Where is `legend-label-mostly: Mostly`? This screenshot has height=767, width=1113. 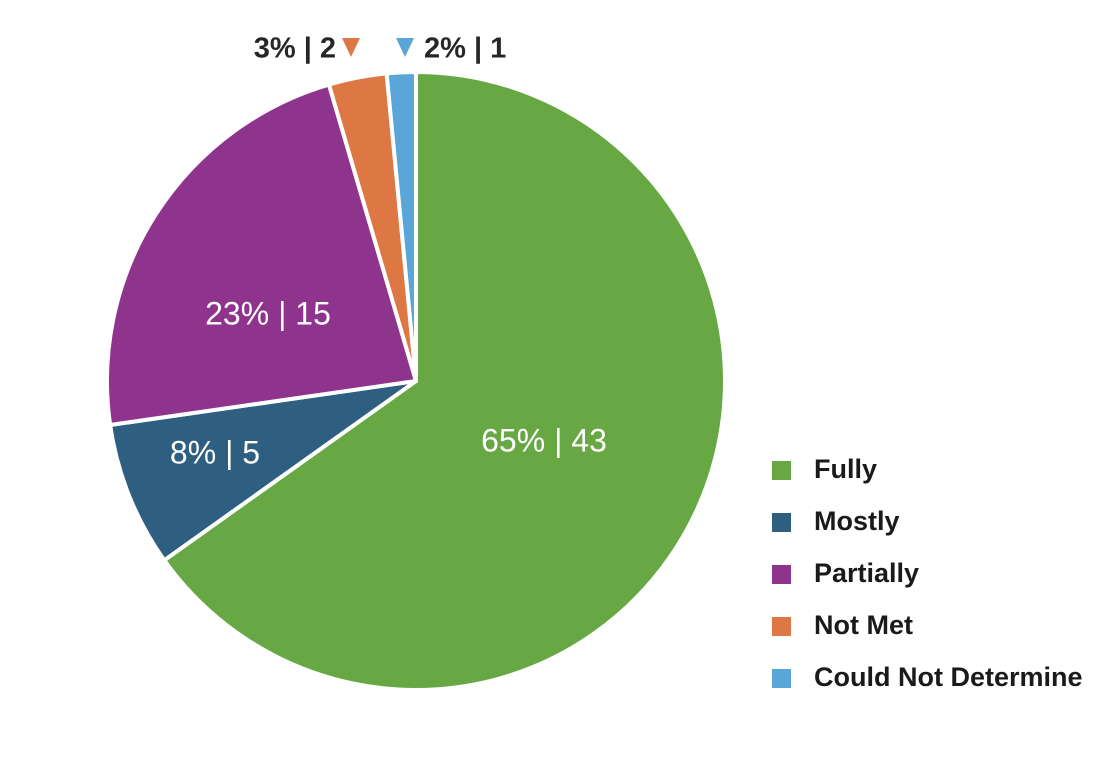
legend-label-mostly: Mostly is located at coordinates (857, 521).